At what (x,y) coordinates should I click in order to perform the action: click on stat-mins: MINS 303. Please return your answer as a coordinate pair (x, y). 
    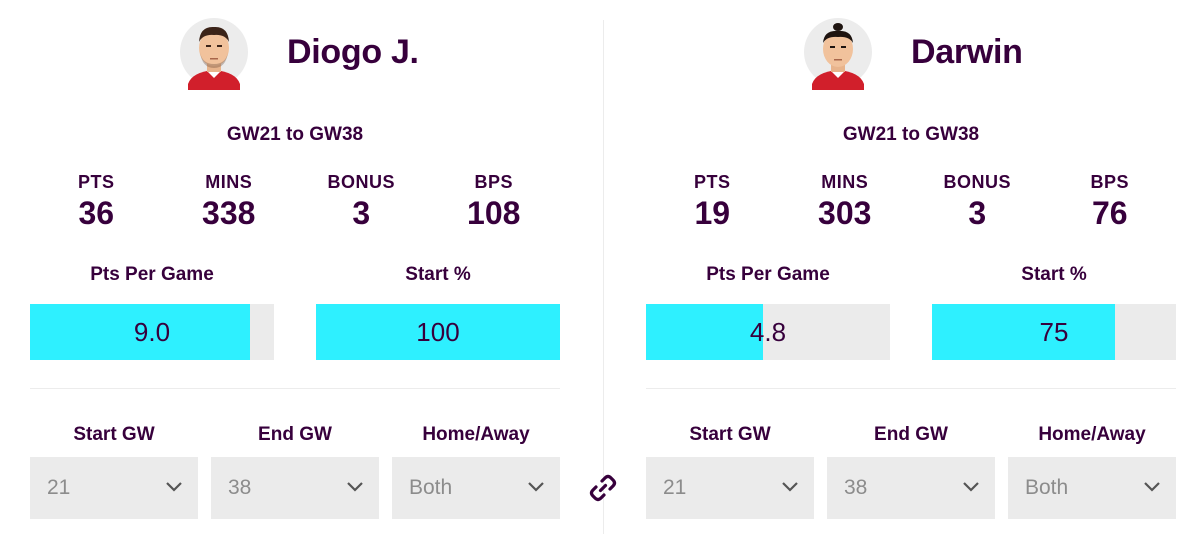
    Looking at the image, I should click on (845, 202).